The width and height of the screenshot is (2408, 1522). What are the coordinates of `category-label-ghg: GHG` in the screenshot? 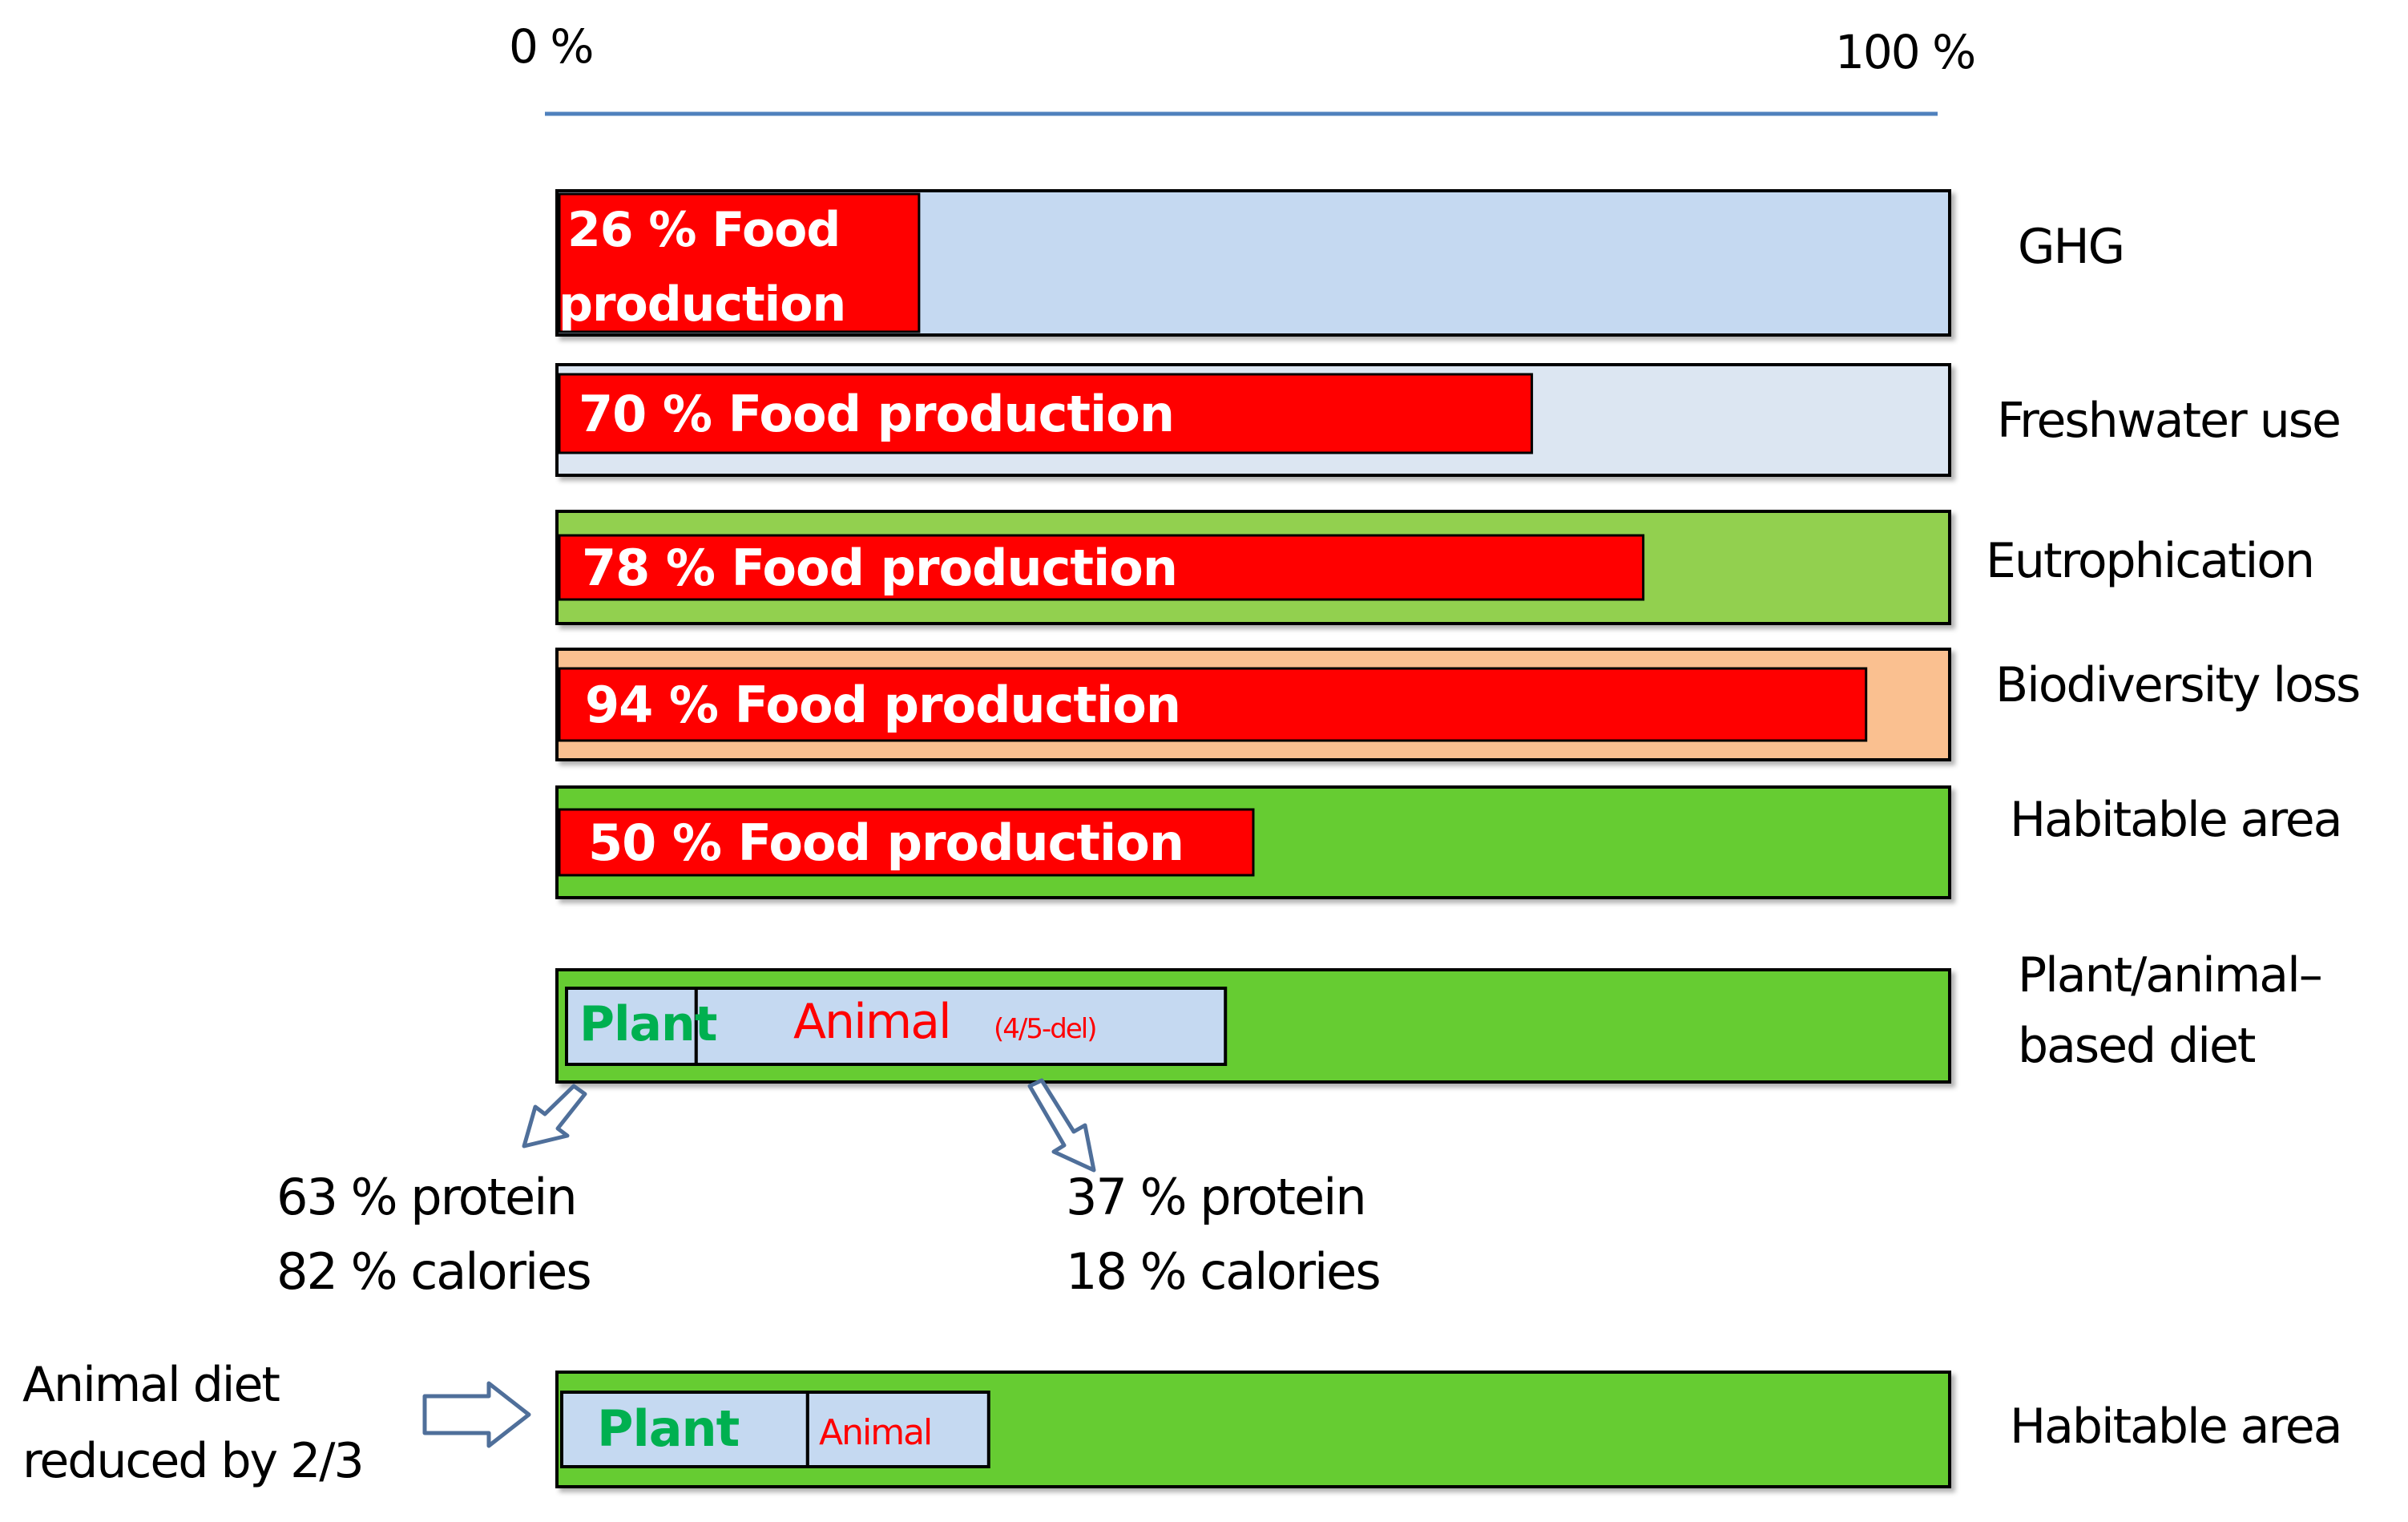 It's located at (2071, 247).